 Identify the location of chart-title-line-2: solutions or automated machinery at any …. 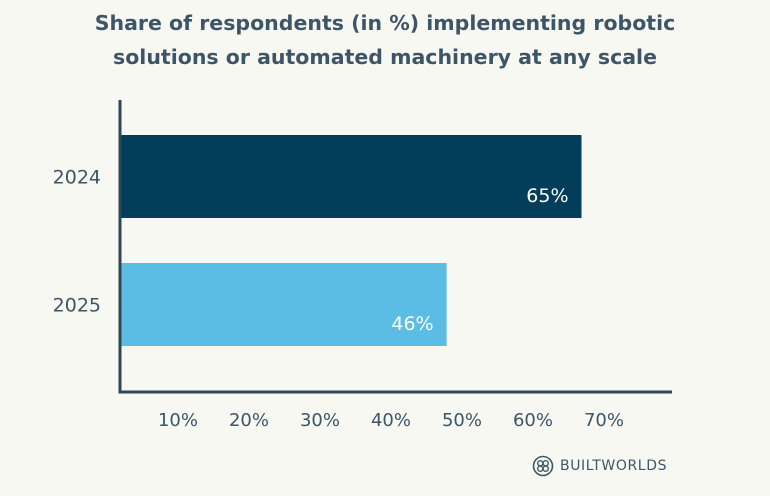
(385, 57).